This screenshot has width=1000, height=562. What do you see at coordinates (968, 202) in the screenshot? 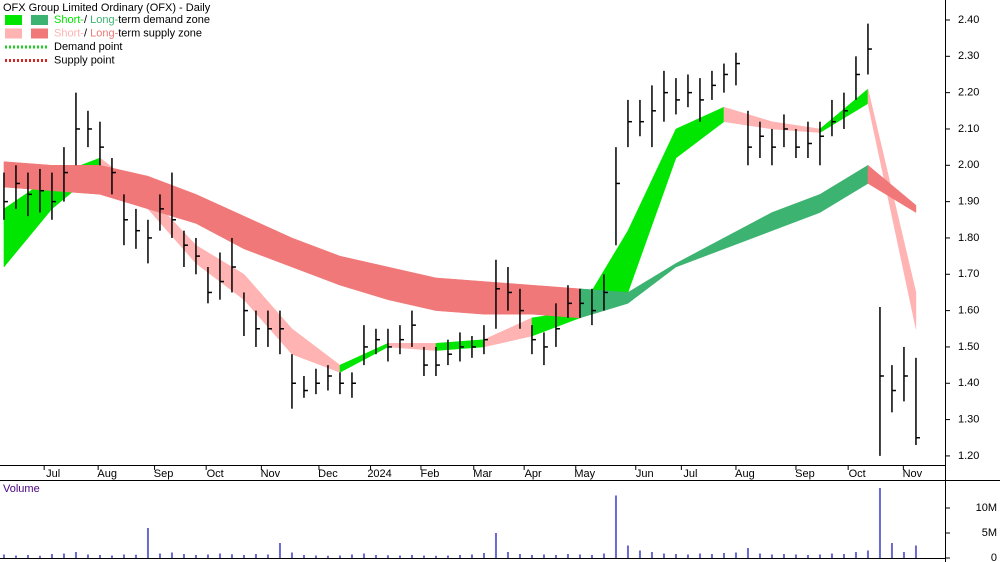
I see `y-tick-label: 1.90` at bounding box center [968, 202].